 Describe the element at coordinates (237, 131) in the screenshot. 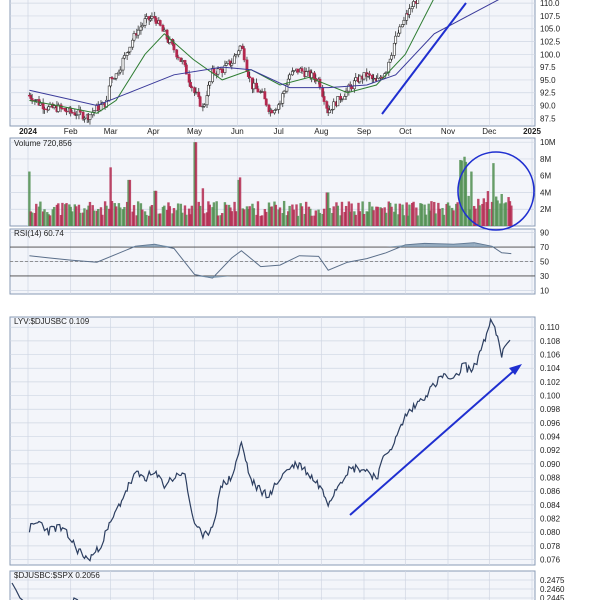

I see `x-tick-label: Jun` at that location.